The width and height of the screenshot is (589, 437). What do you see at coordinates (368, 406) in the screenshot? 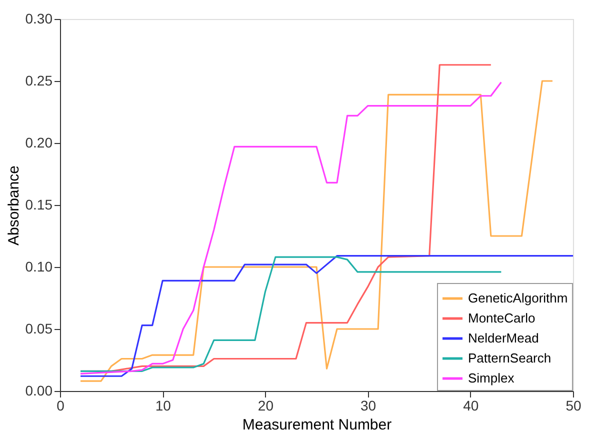
I see `x-tick-label: 30` at bounding box center [368, 406].